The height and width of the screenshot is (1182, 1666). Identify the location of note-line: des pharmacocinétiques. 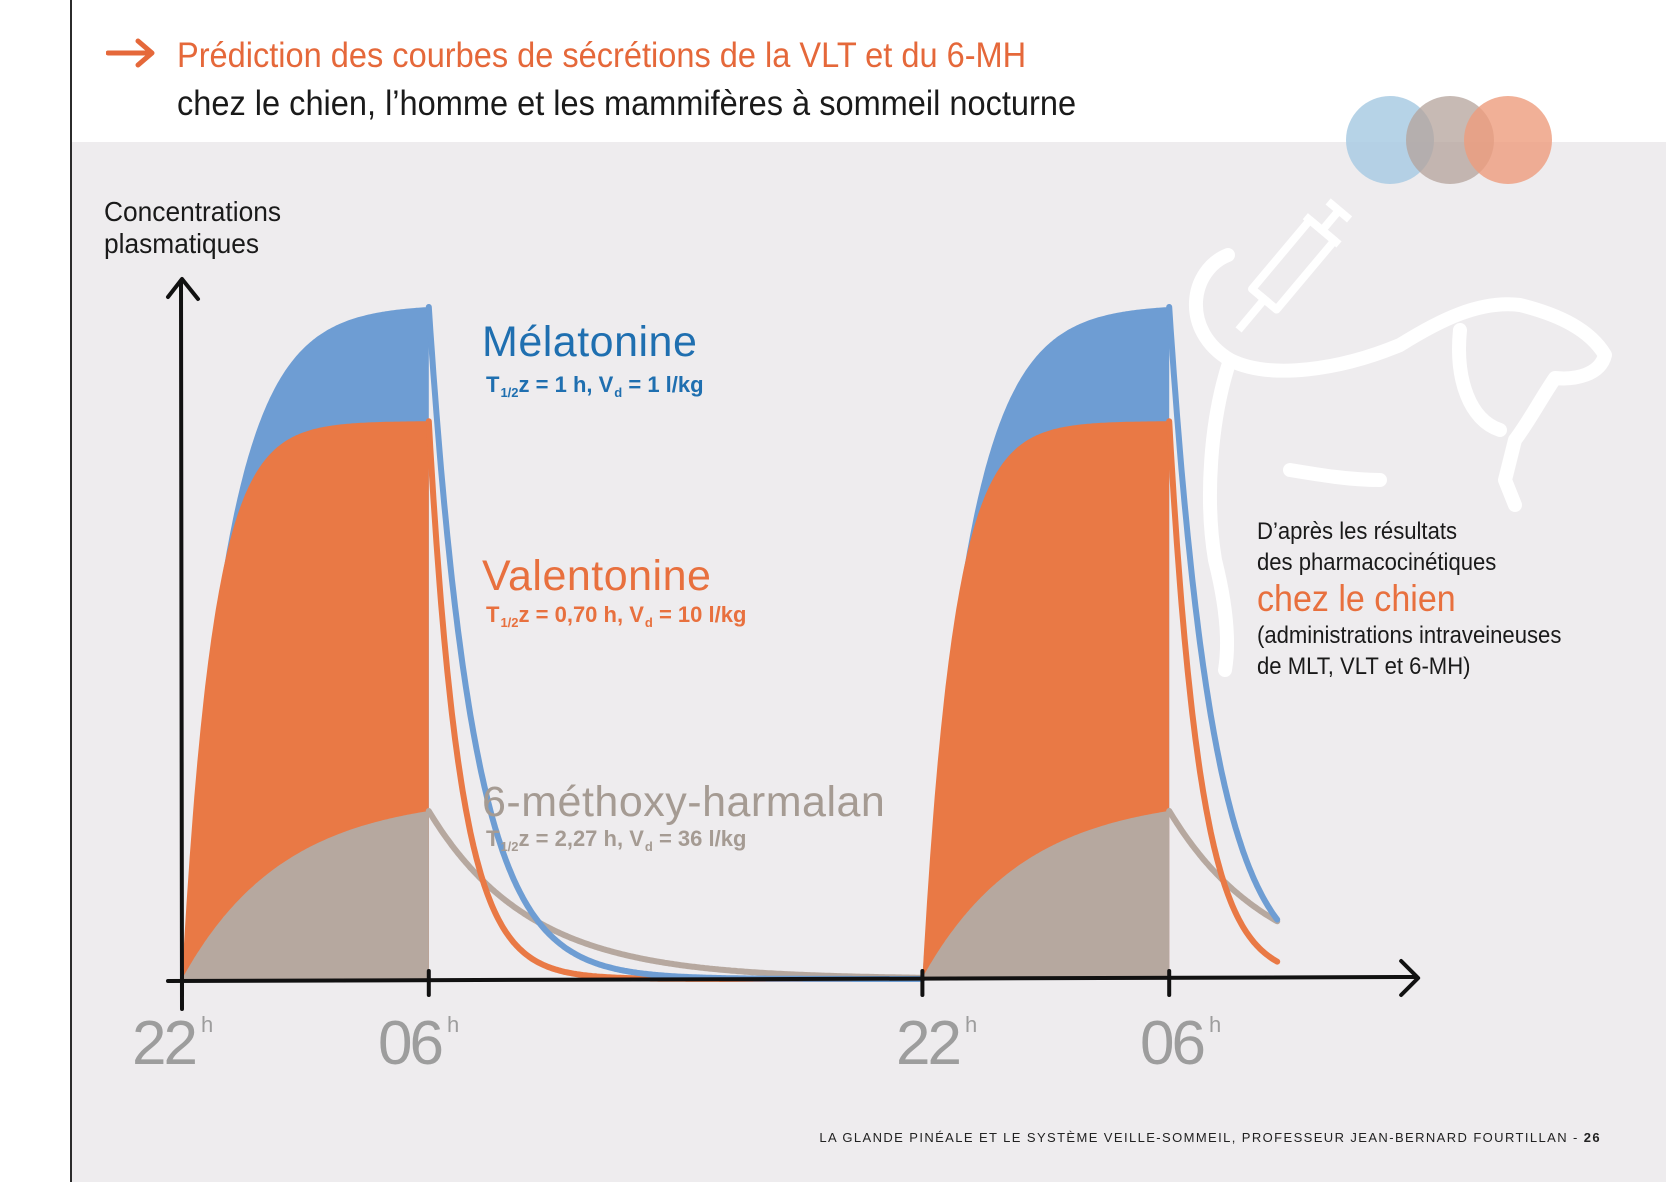
(1377, 562).